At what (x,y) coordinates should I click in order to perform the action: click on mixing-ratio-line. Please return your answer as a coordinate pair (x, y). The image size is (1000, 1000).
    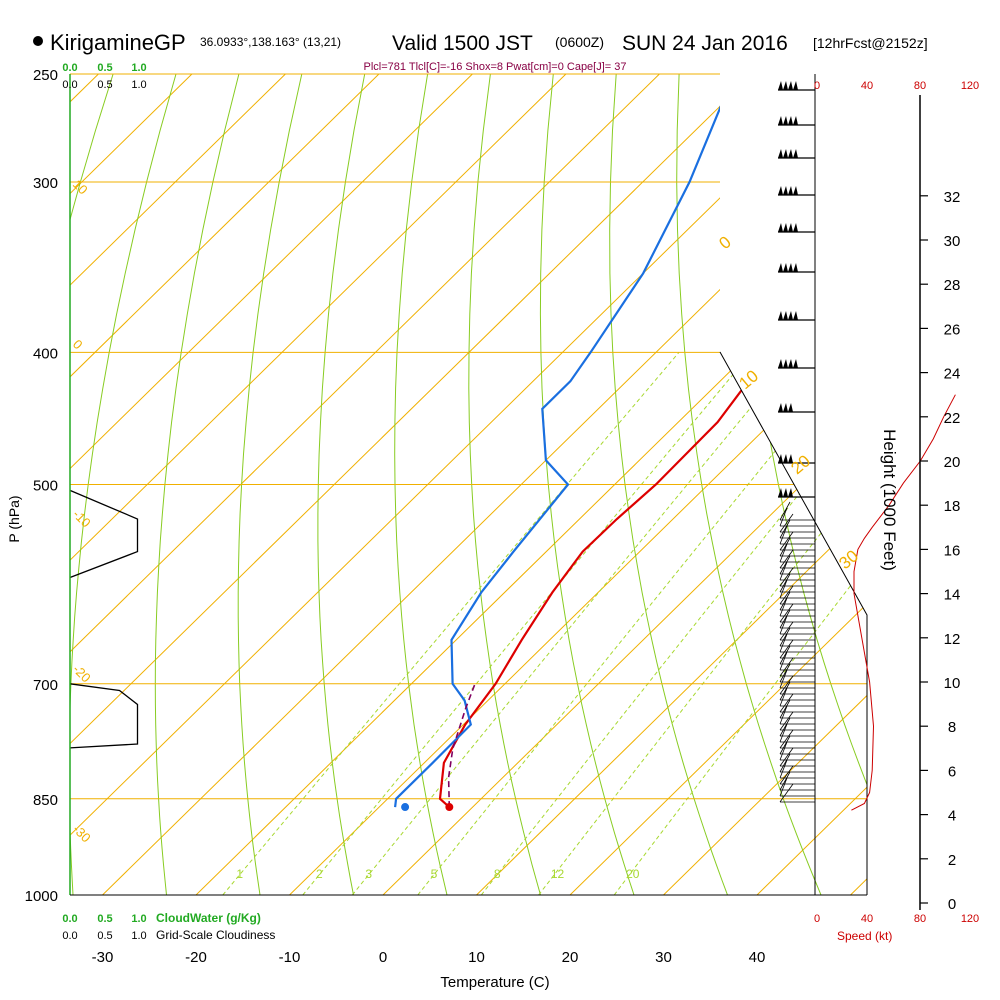
    Looking at the image, I should click on (740, 623).